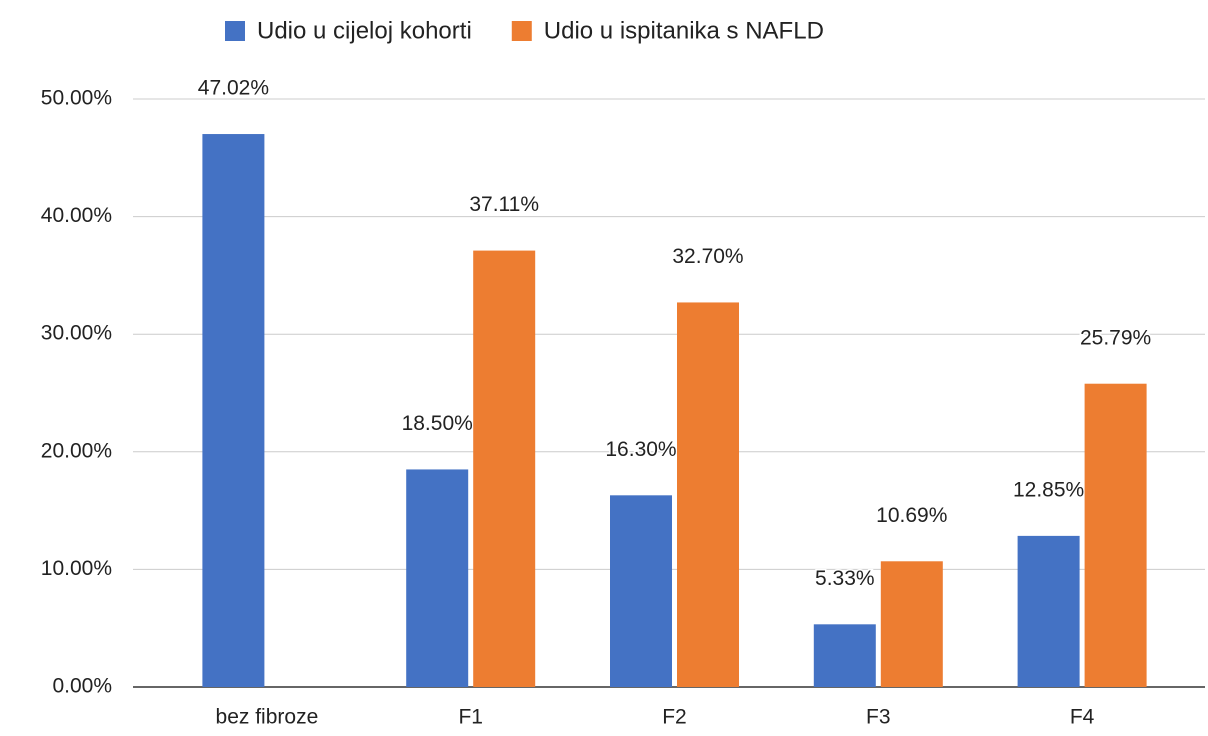 This screenshot has width=1208, height=736. What do you see at coordinates (76, 568) in the screenshot?
I see `y-tick-label: 10.00%` at bounding box center [76, 568].